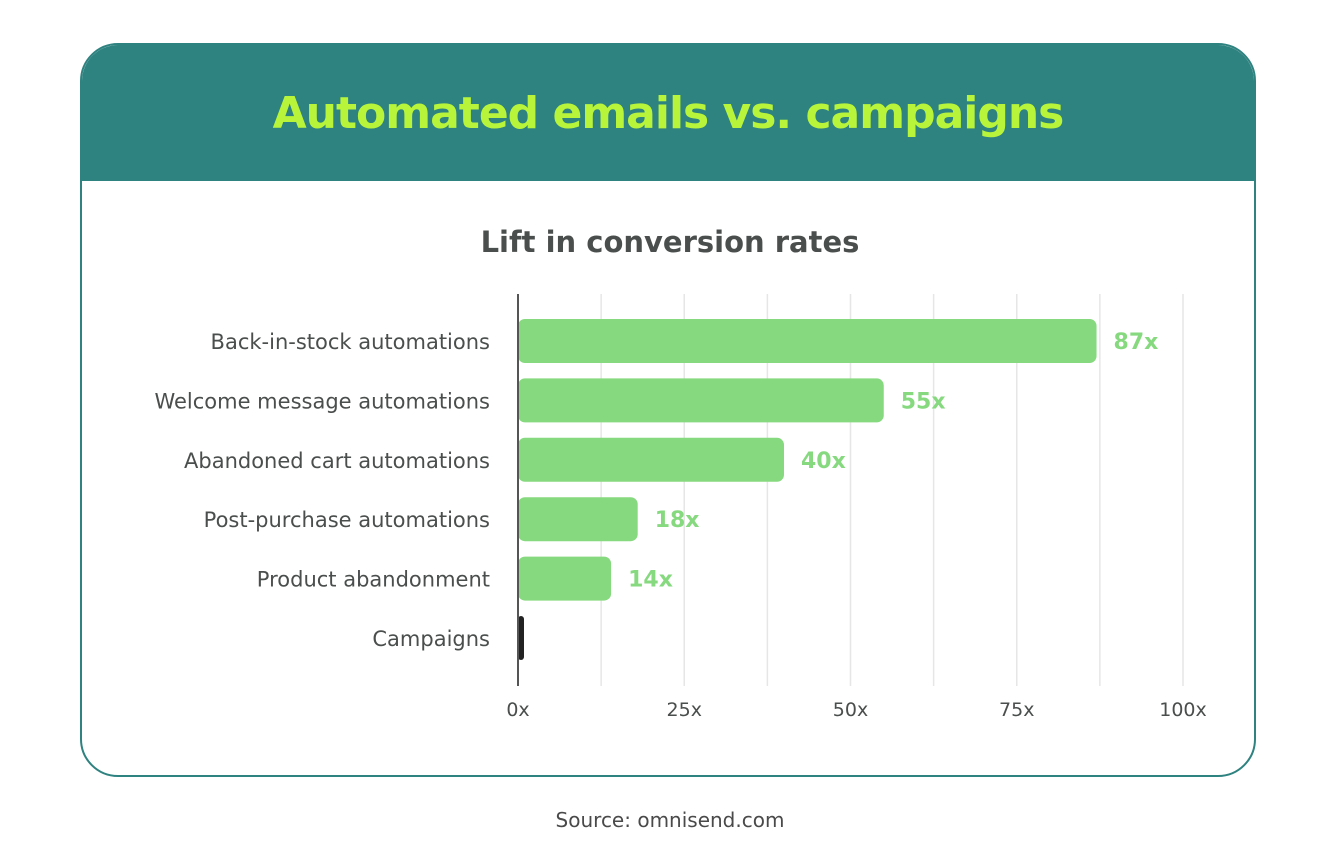 This screenshot has width=1340, height=860. Describe the element at coordinates (1136, 342) in the screenshot. I see `value-label-1: 87x` at that location.